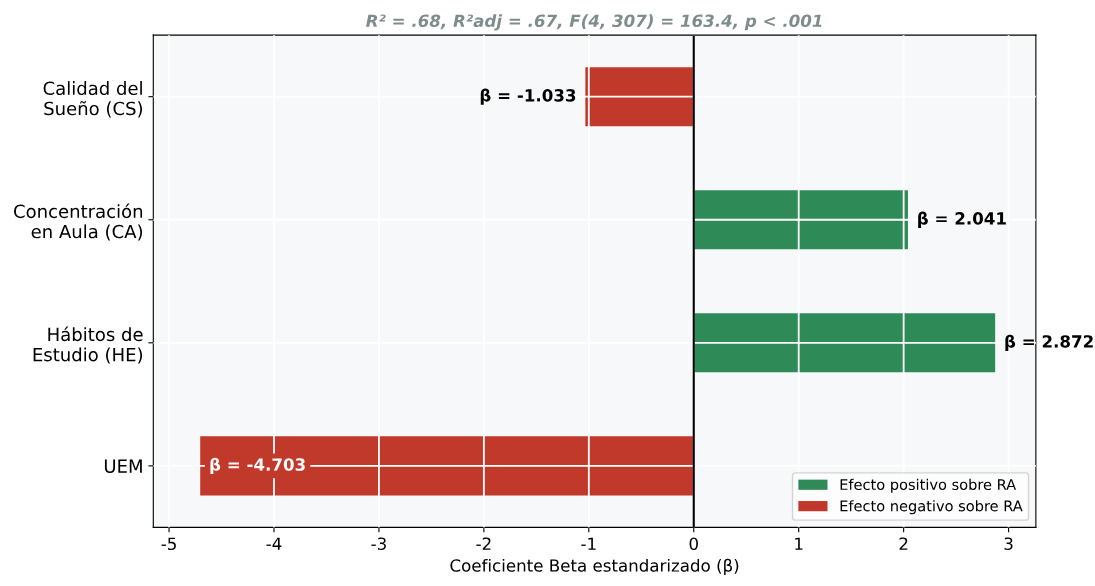  Describe the element at coordinates (123, 466) in the screenshot. I see `y-tick-label: UEM` at that location.